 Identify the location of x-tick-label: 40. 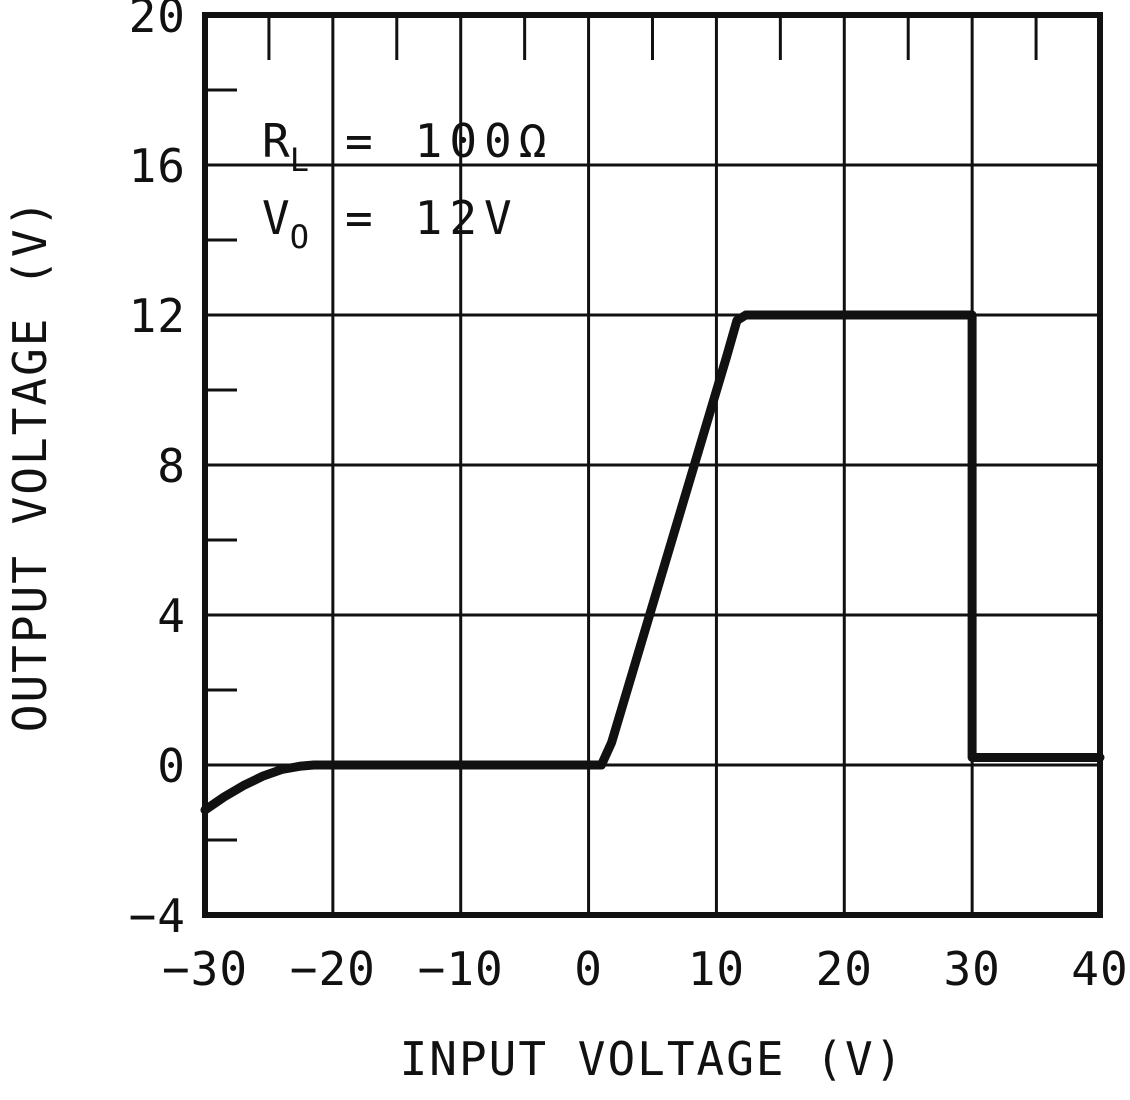
(1099, 969).